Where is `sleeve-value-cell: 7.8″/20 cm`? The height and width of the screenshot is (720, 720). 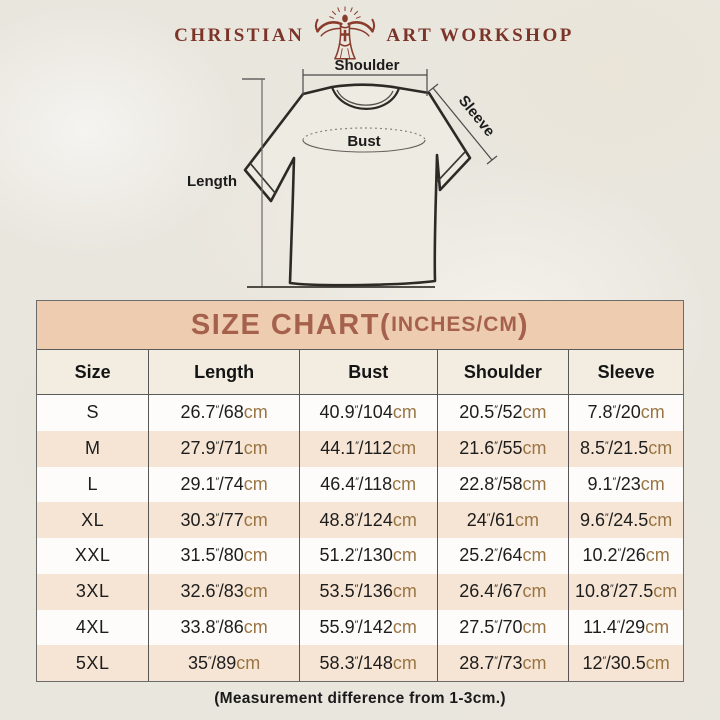 sleeve-value-cell: 7.8″/20 cm is located at coordinates (626, 412).